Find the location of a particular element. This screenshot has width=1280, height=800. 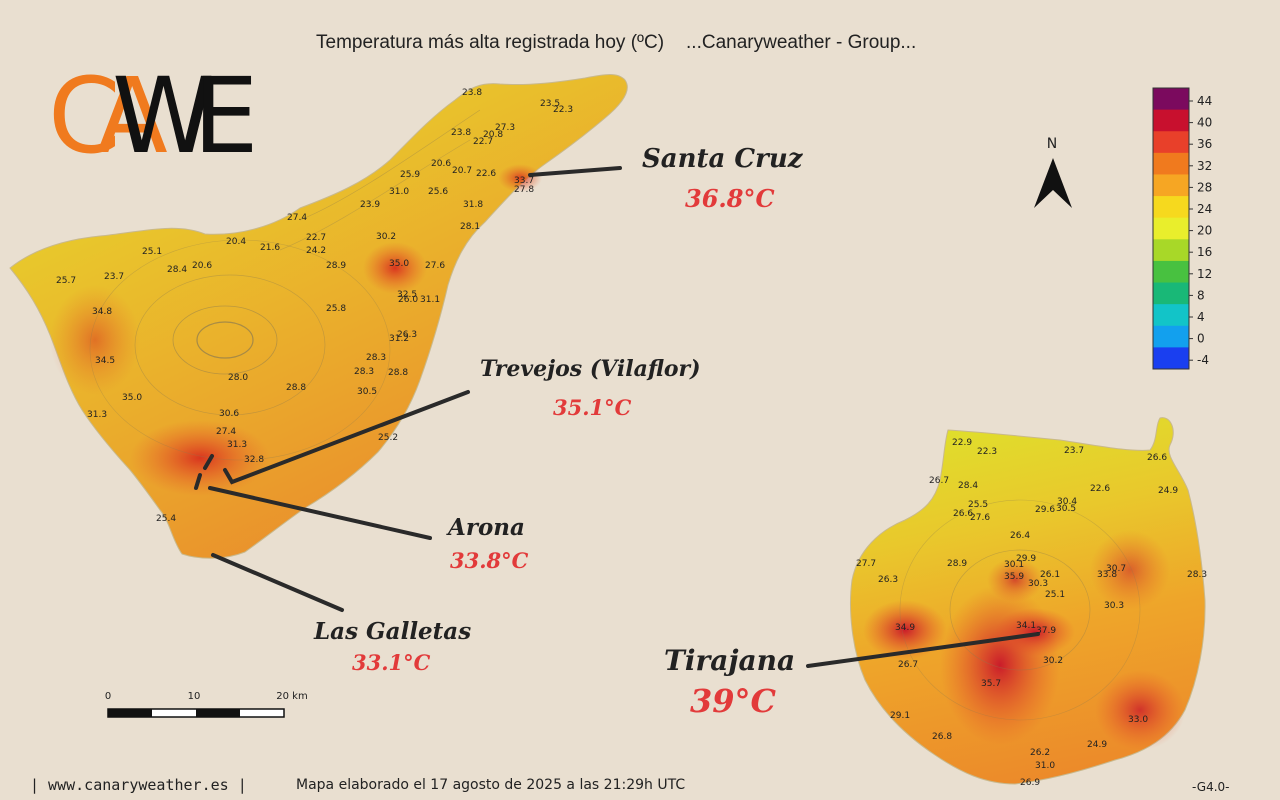

station-temperature-label: 34.5 is located at coordinates (105, 361).